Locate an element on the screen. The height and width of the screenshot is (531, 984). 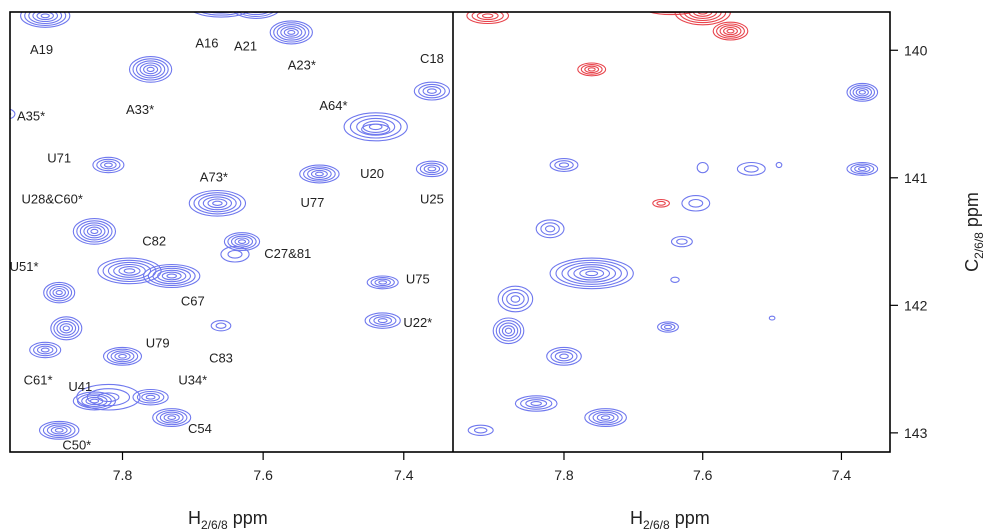
x-tick-label: 7.8 is located at coordinates (564, 475).